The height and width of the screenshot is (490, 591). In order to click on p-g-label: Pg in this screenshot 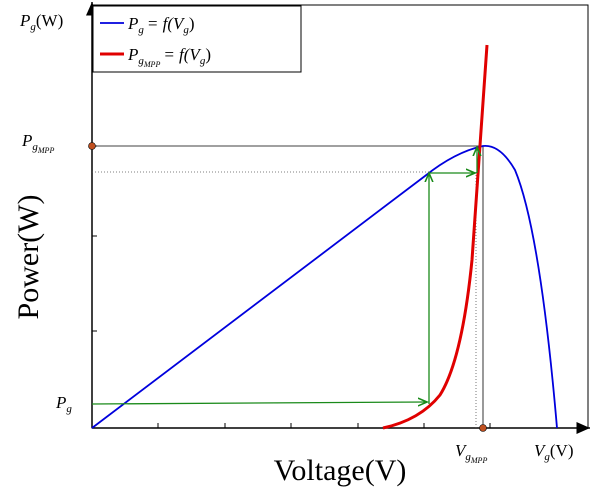, I will do `click(63, 404)`.